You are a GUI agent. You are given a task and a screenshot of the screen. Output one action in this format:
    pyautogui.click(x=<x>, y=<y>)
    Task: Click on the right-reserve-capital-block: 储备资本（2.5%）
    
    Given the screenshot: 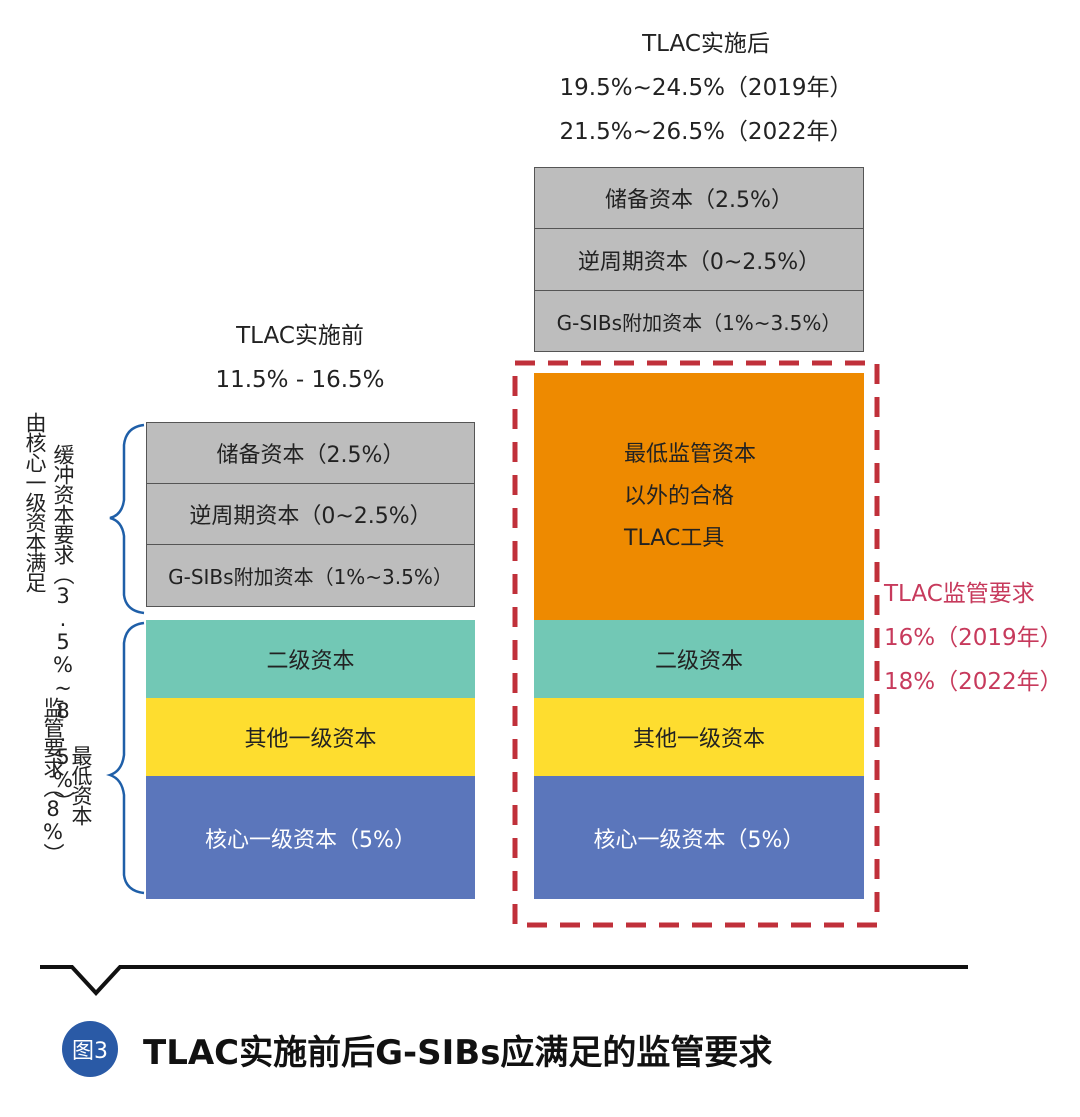 What is the action you would take?
    pyautogui.click(x=699, y=198)
    